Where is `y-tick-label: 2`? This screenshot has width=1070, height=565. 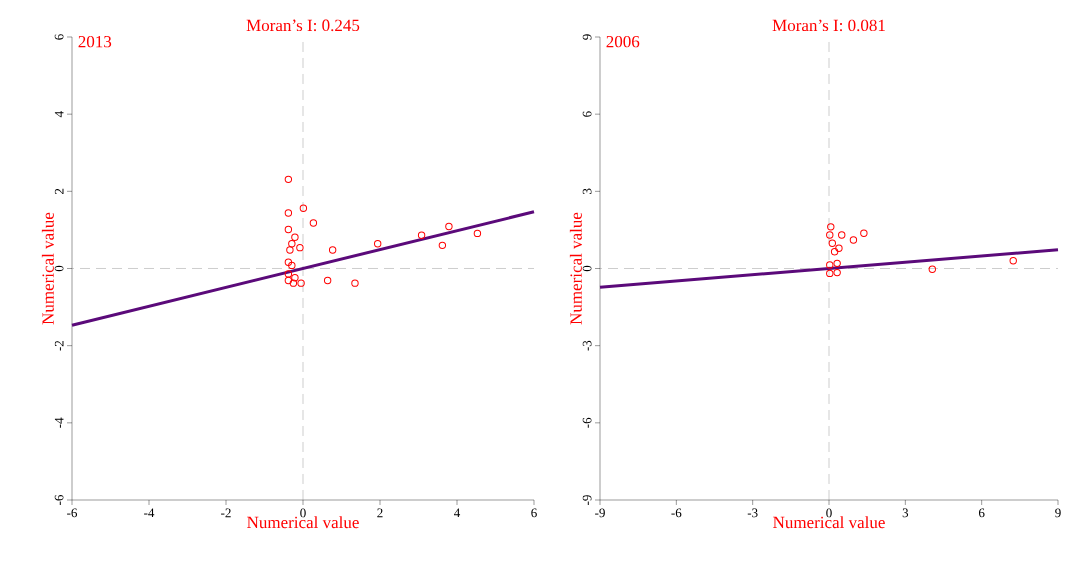
y-tick-label: 2 is located at coordinates (59, 191).